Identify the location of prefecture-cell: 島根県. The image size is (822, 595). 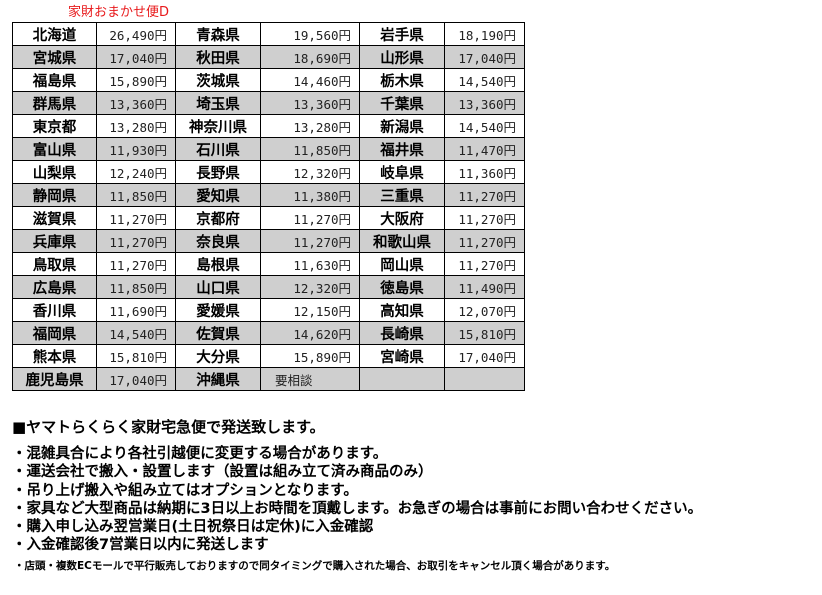
(218, 264).